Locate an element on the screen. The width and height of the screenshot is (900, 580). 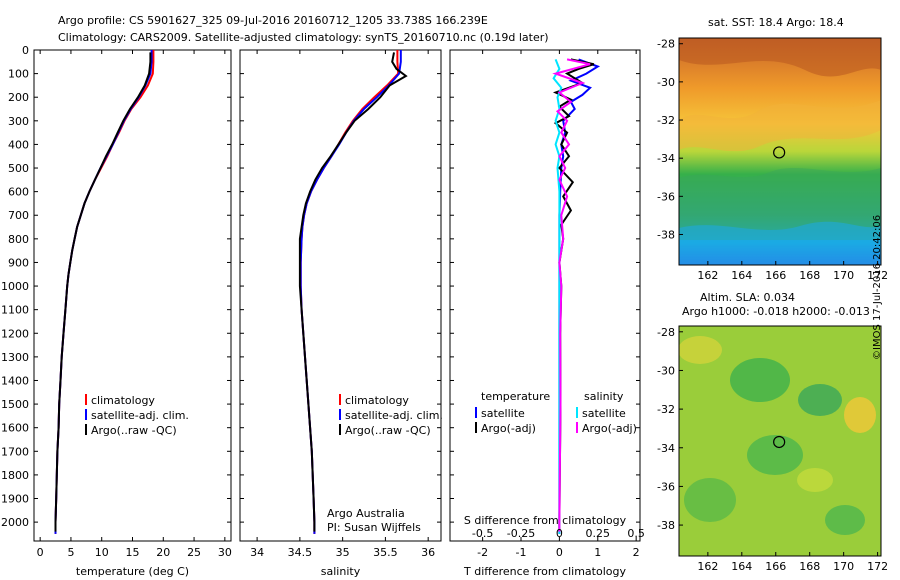
depth-tick-label: 1700 is located at coordinates (15, 451).